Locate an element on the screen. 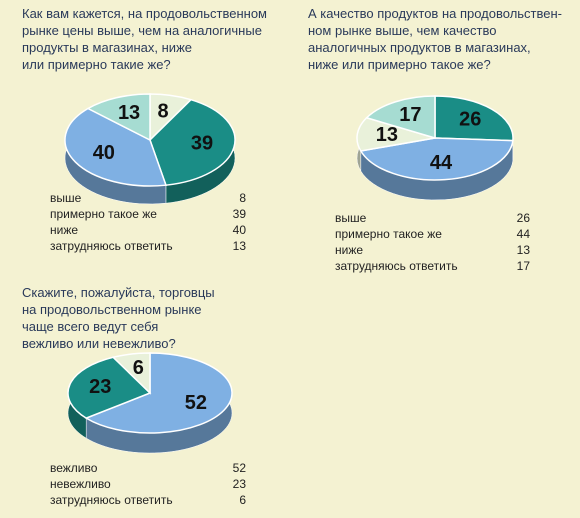  legend-value: 23 is located at coordinates (240, 484).